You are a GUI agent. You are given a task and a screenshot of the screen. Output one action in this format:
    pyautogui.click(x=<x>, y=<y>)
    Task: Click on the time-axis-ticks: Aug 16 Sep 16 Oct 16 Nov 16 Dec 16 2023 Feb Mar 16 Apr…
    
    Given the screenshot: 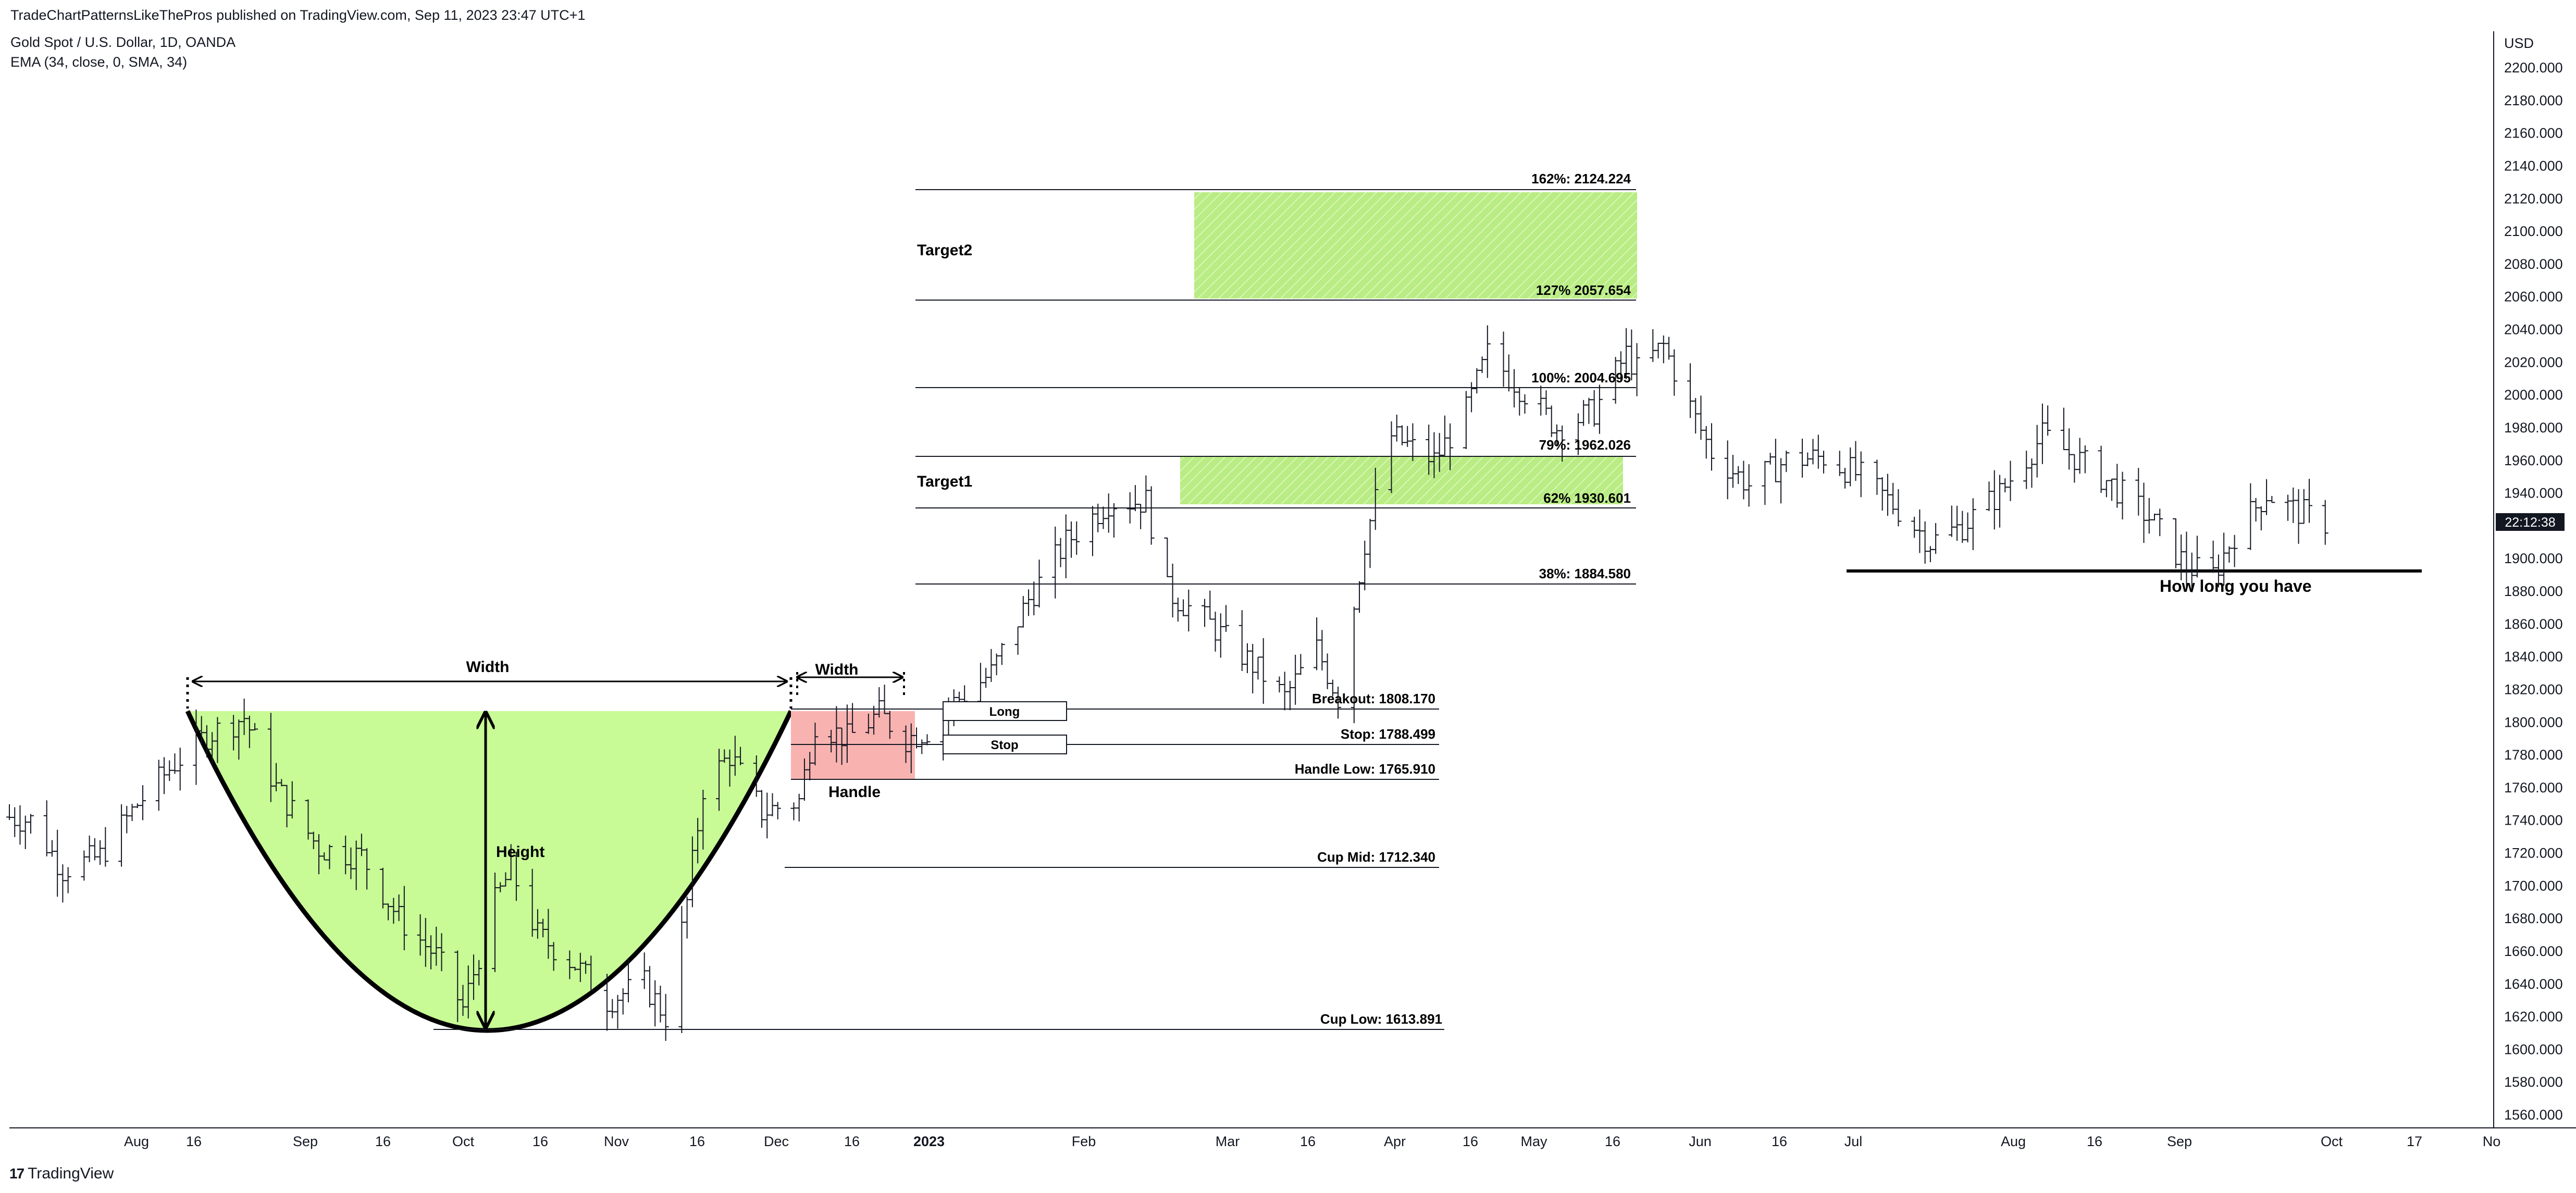 What is the action you would take?
    pyautogui.click(x=1312, y=1141)
    